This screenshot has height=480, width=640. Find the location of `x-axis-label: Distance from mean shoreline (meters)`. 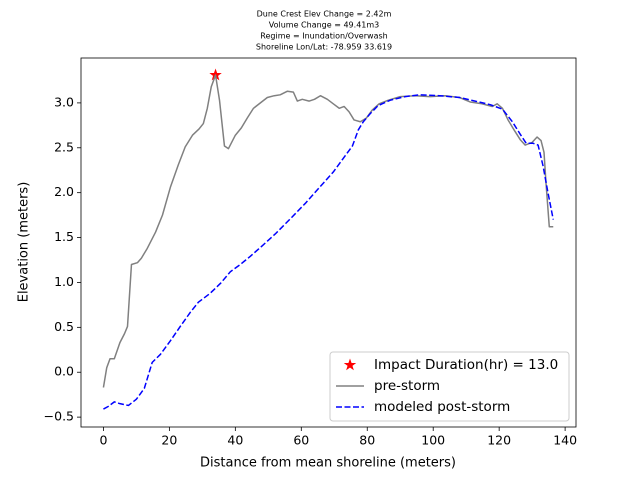

x-axis-label: Distance from mean shoreline (meters) is located at coordinates (328, 463).